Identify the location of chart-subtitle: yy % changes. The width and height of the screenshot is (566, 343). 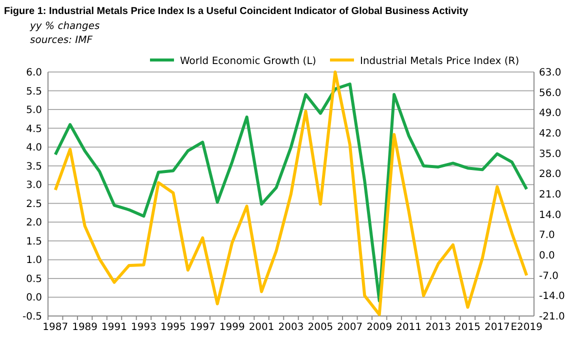
(64, 26).